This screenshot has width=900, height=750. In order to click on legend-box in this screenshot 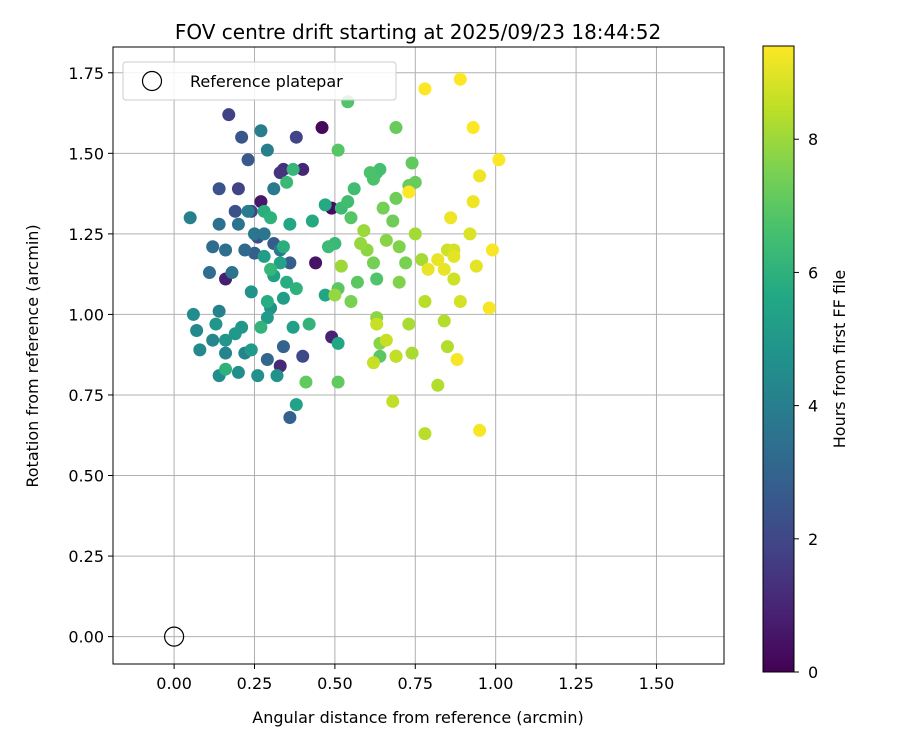, I will do `click(259, 81)`.